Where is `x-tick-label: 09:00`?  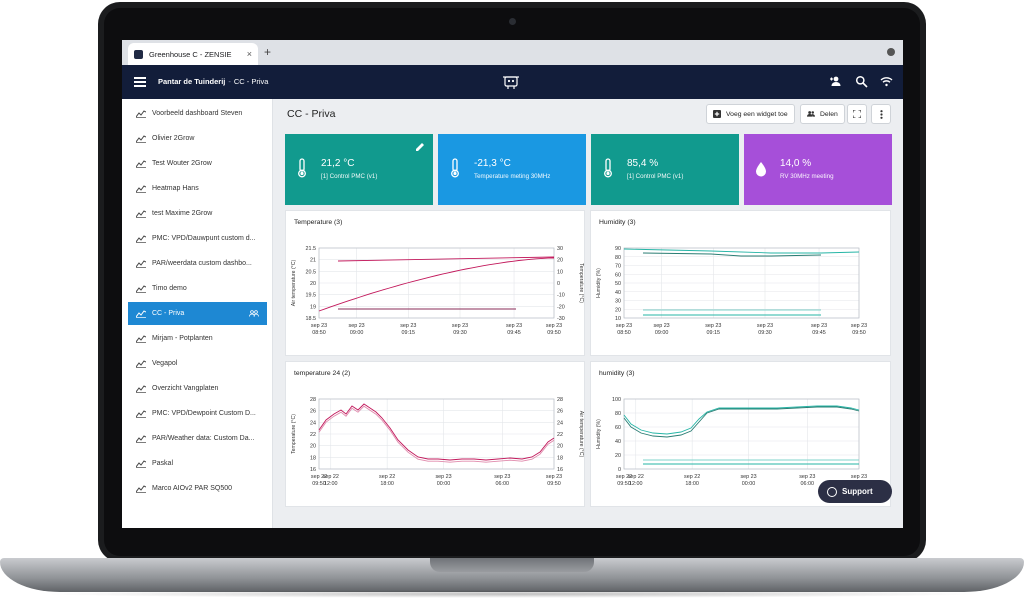 x-tick-label: 09:00 is located at coordinates (662, 333).